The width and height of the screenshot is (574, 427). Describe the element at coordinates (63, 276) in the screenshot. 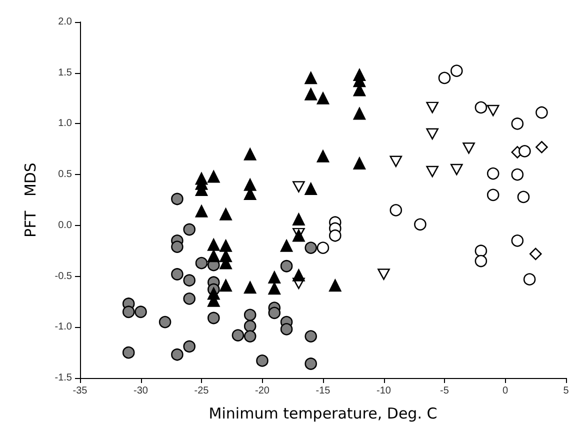

I see `y-tick-label: -0.5` at that location.